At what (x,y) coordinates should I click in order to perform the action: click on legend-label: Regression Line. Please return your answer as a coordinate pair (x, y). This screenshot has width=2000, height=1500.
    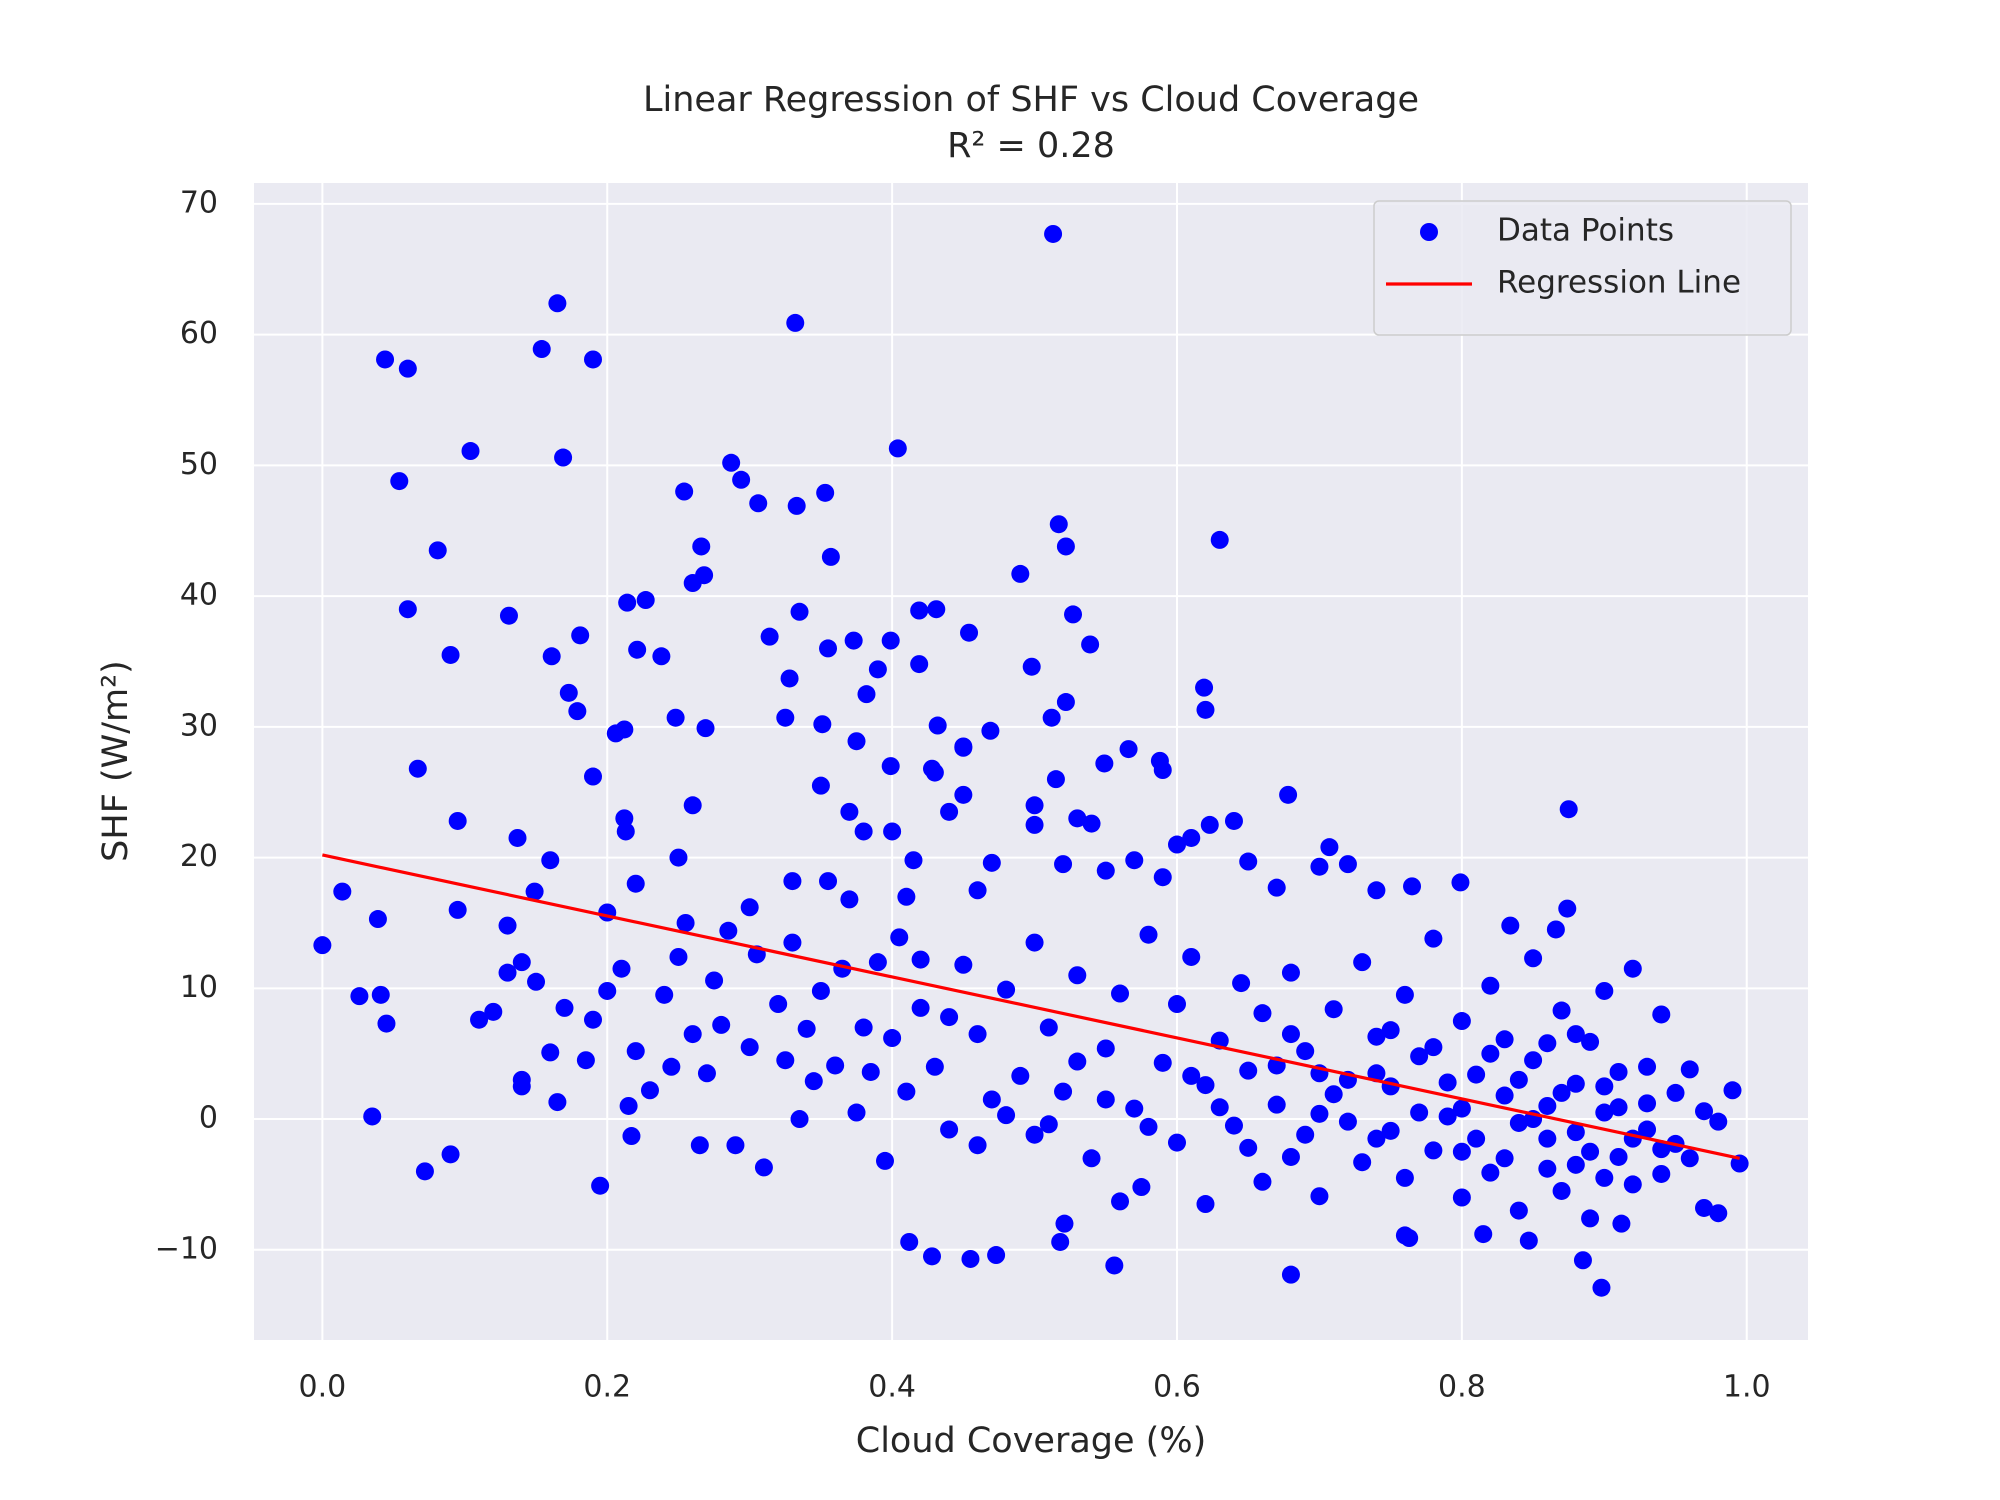
    Looking at the image, I should click on (1619, 283).